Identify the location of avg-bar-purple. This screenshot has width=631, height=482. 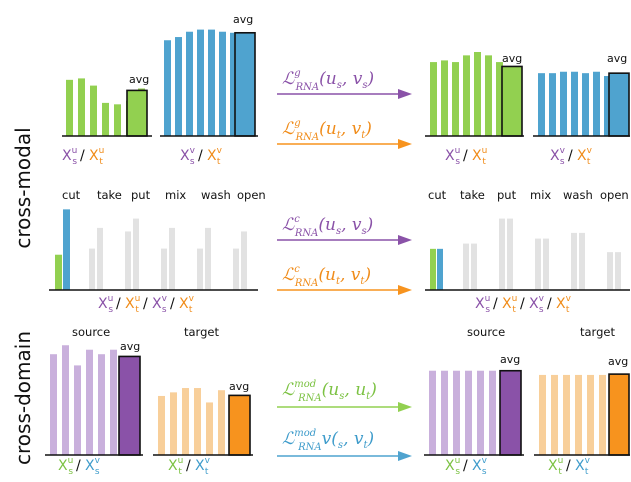
(129, 405).